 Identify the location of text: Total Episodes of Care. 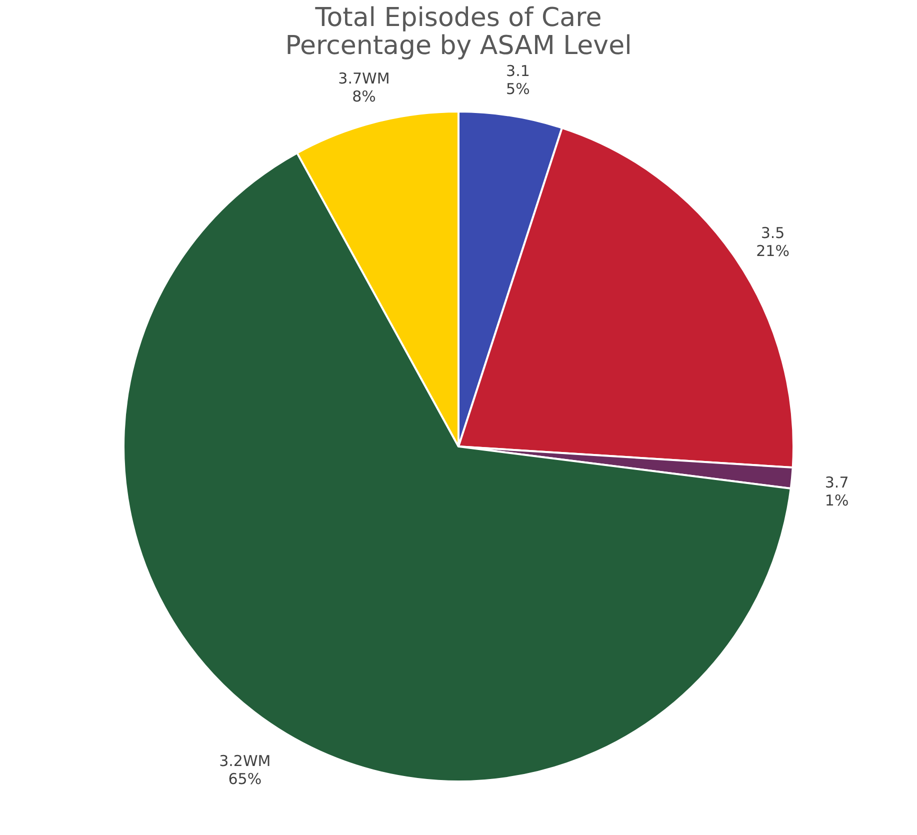
(458, 18).